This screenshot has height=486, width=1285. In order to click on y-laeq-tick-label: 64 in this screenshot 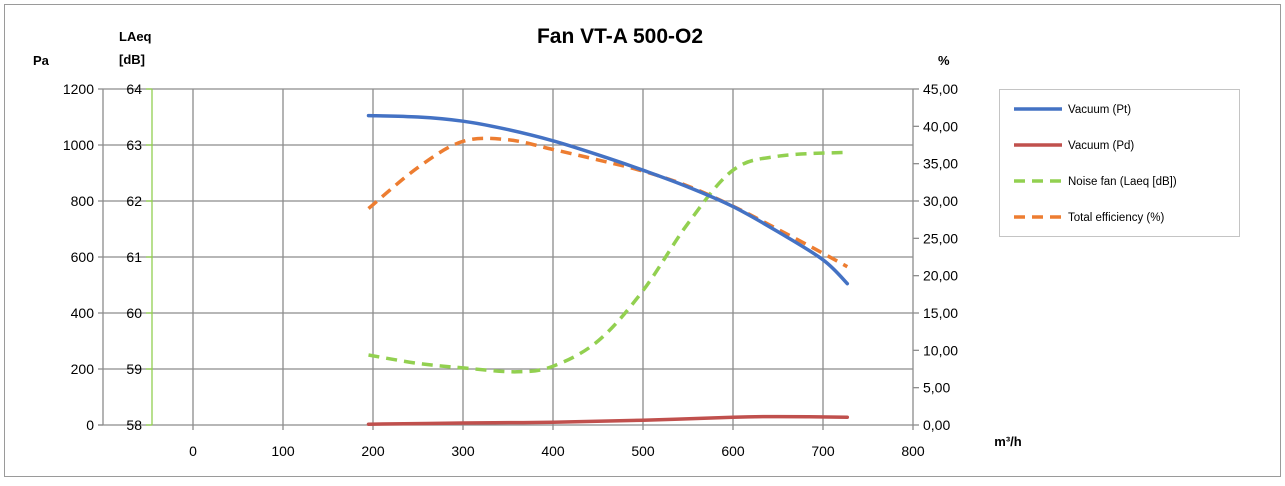, I will do `click(134, 89)`.